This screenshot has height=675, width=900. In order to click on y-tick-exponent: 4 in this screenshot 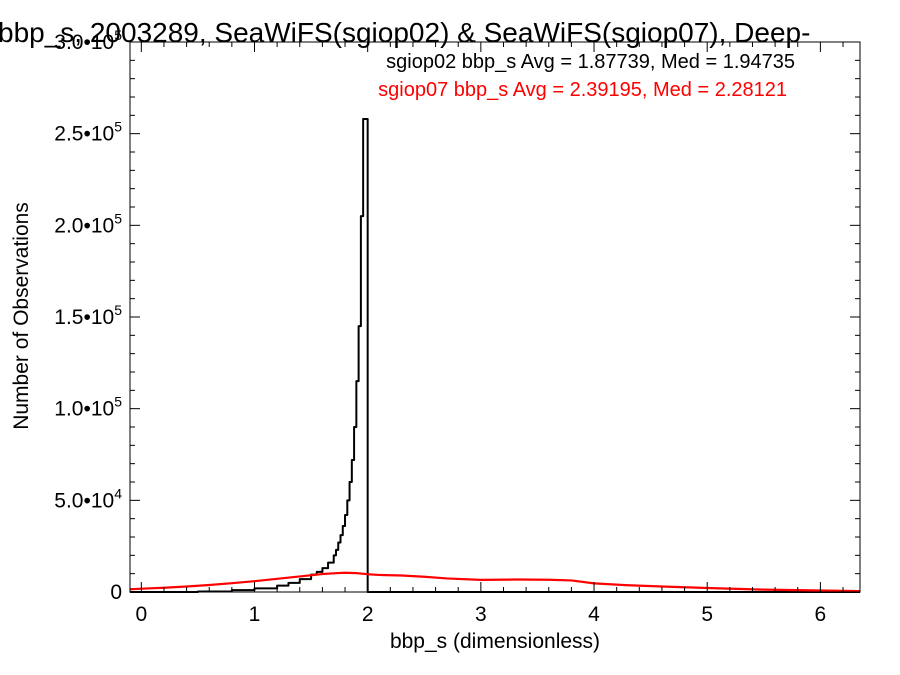, I will do `click(118, 493)`.